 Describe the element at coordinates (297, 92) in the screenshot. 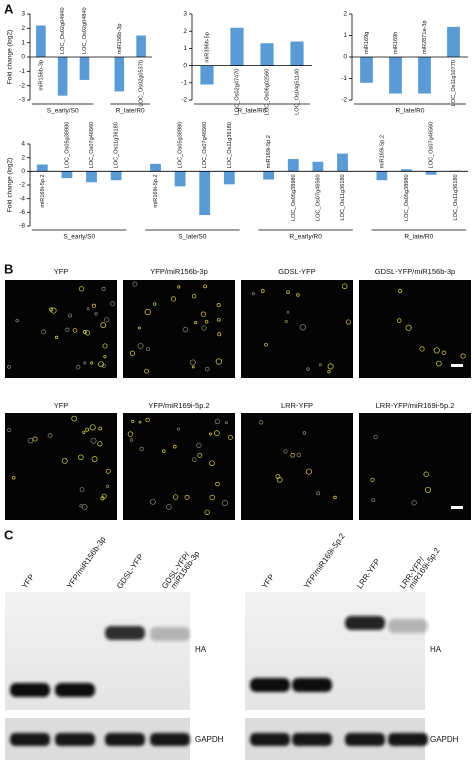

I see `category-label: LOC_Os04g51140` at that location.